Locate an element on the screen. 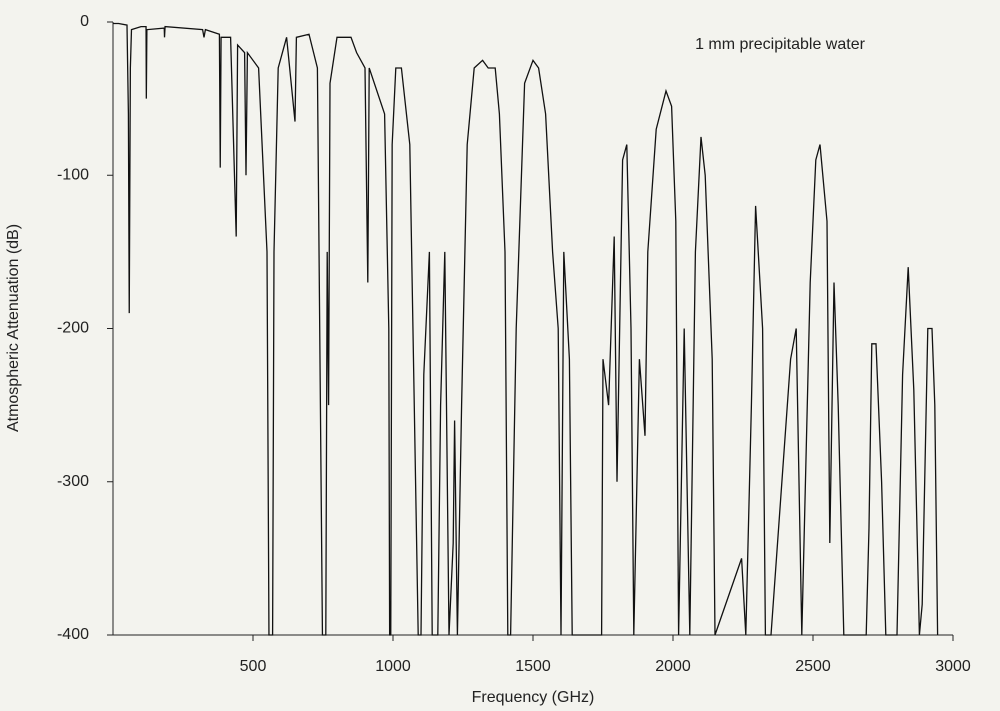 The image size is (1000, 711). y-tick-label: -300 is located at coordinates (73, 481).